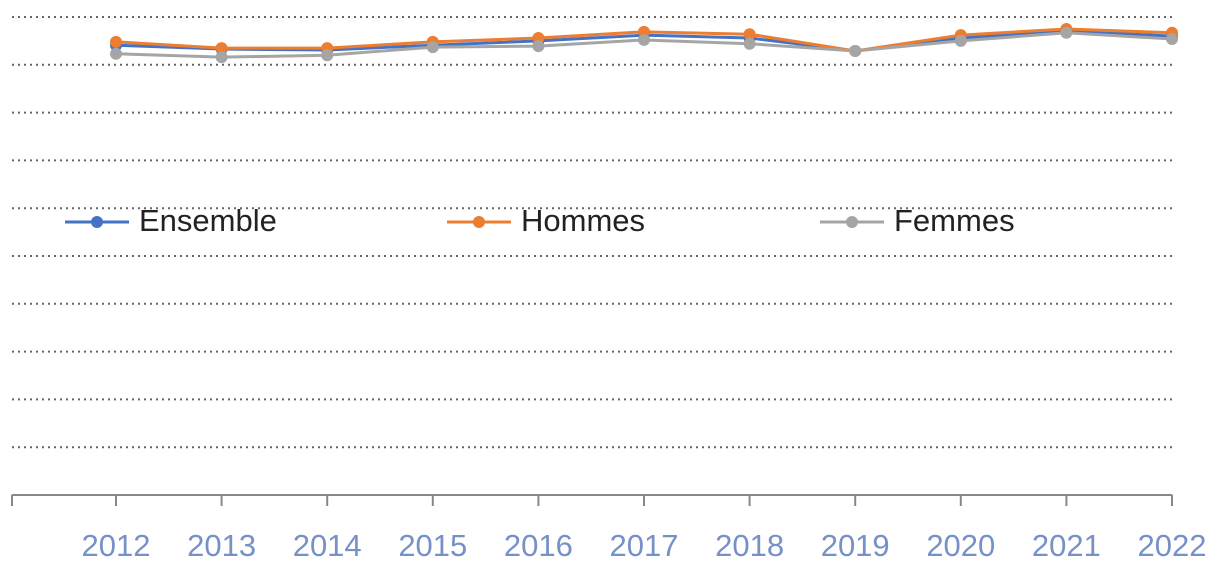 The width and height of the screenshot is (1216, 563). Describe the element at coordinates (749, 545) in the screenshot. I see `x-tick-label: 2018` at that location.